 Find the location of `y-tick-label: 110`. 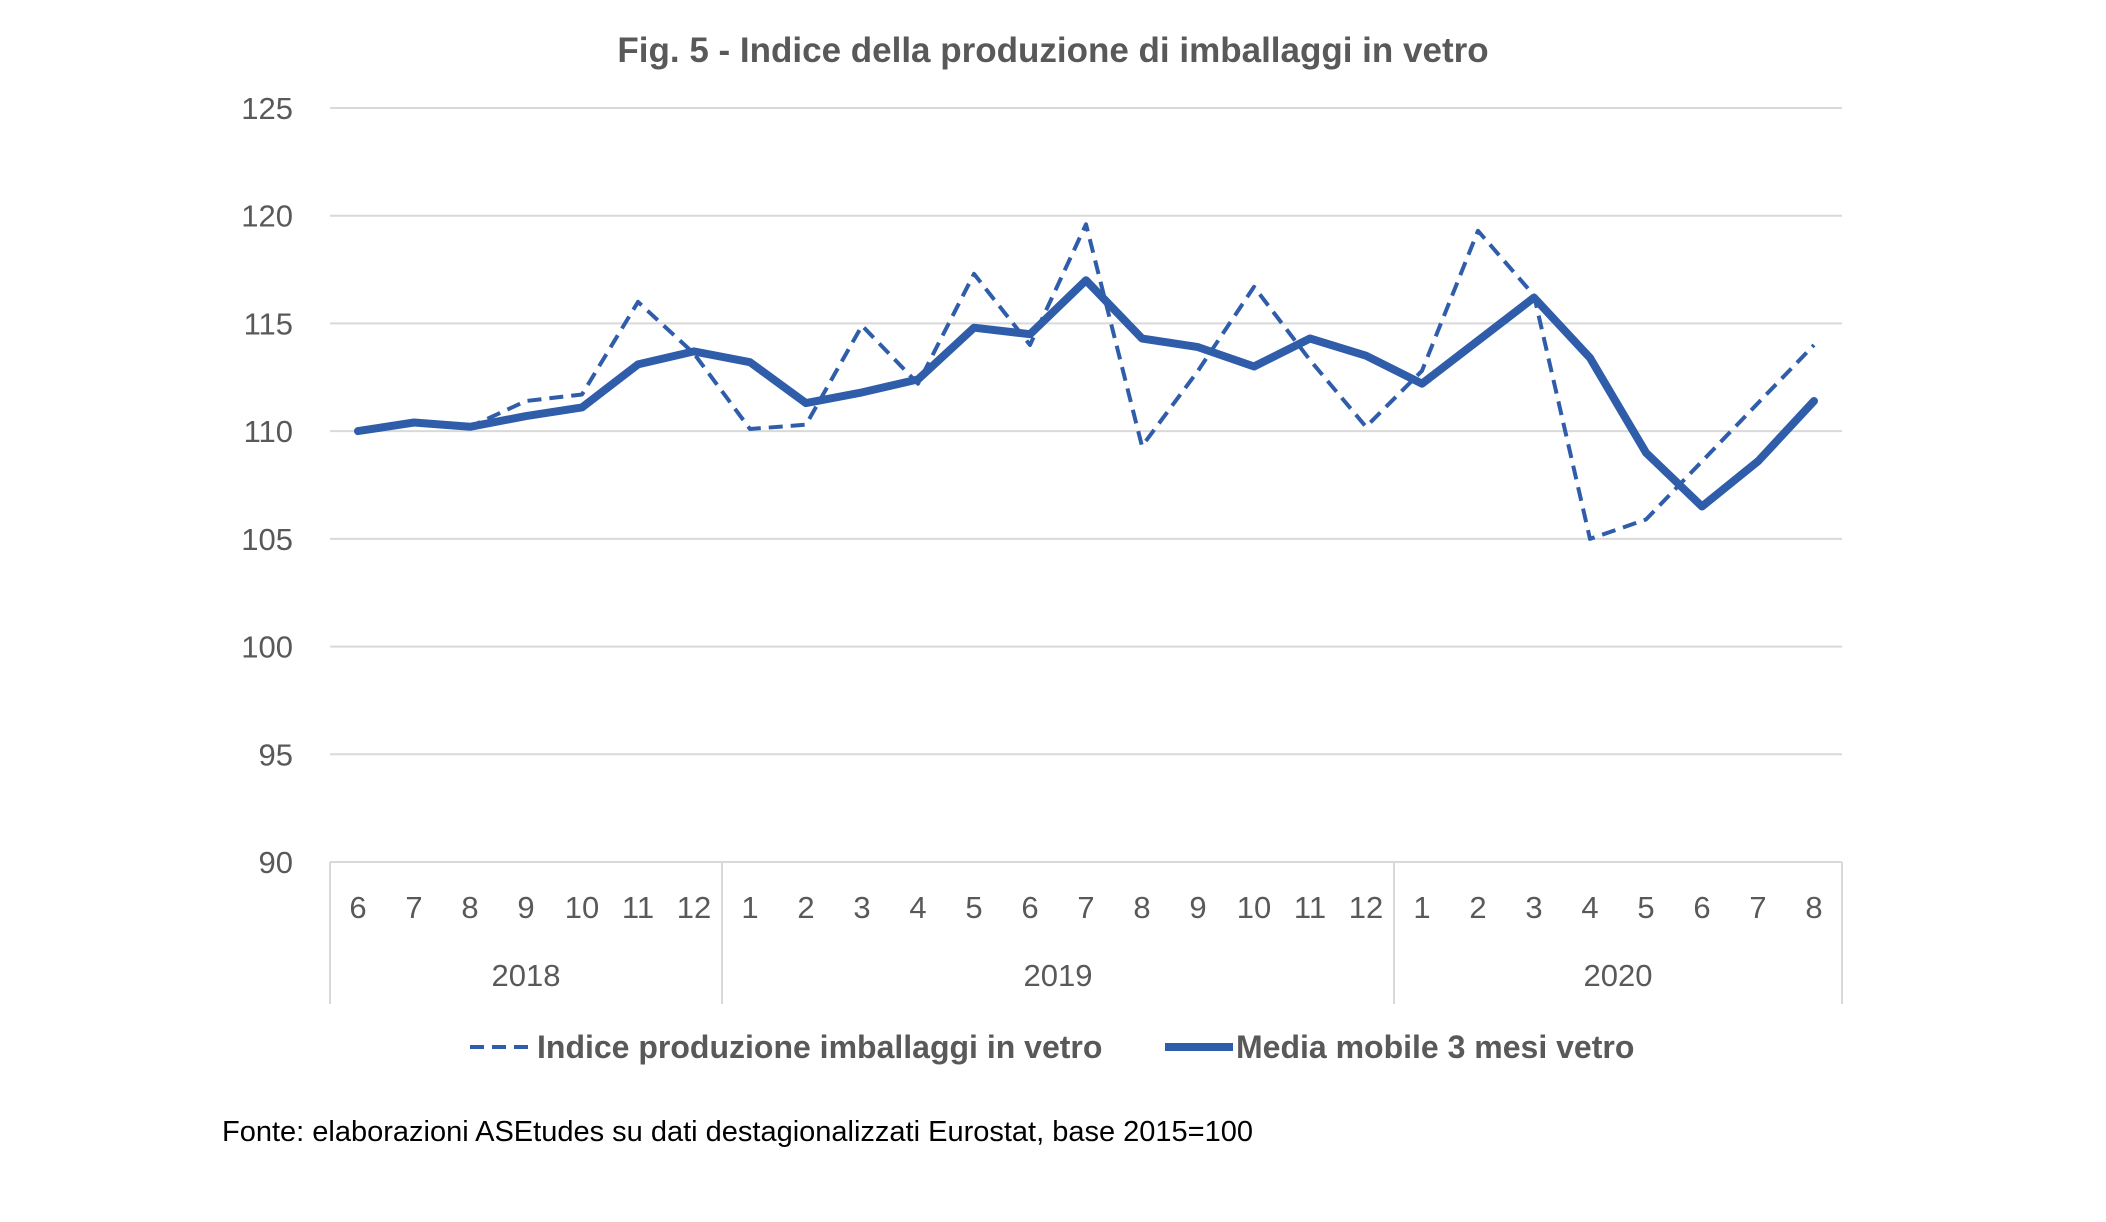

y-tick-label: 110 is located at coordinates (268, 431).